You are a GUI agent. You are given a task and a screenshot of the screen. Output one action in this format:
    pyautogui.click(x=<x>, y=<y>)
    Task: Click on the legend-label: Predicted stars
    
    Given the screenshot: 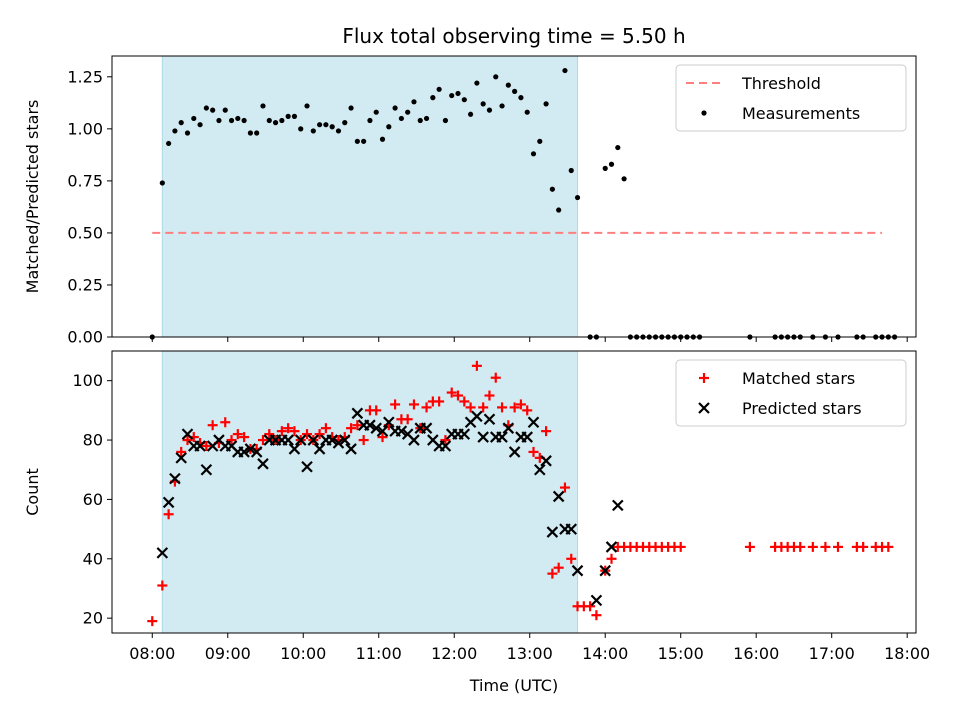 What is the action you would take?
    pyautogui.click(x=802, y=408)
    